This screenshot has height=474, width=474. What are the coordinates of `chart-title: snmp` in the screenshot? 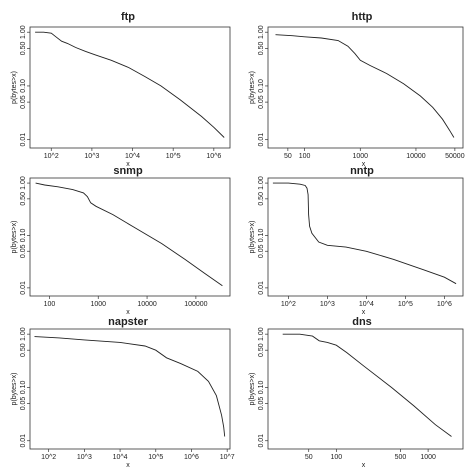 It's located at (128, 171).